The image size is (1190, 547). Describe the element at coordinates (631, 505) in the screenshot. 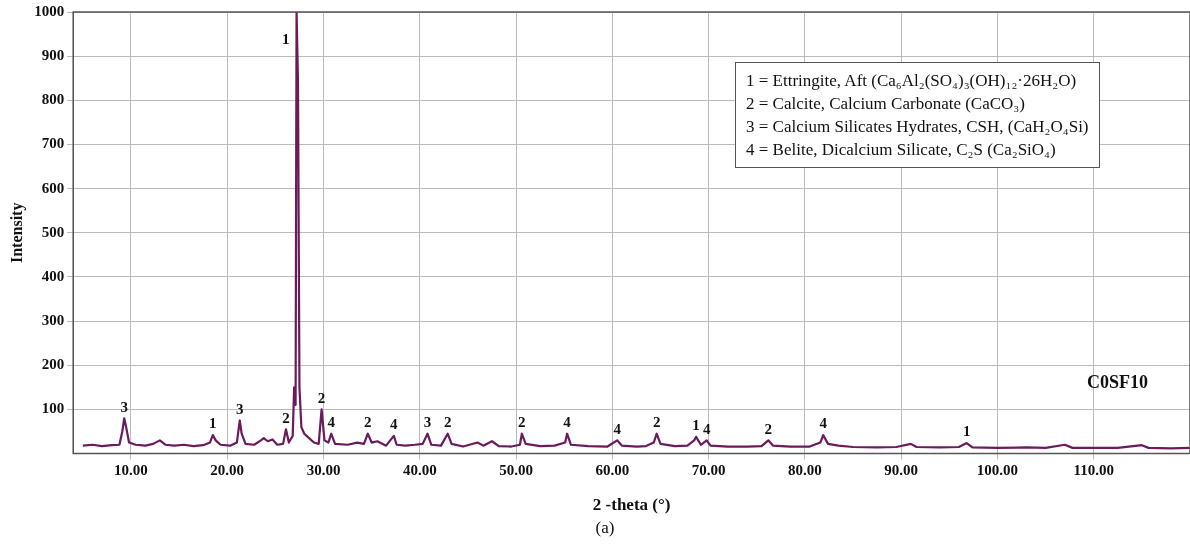

I see `x-axis-title: 2 -theta (°)` at that location.